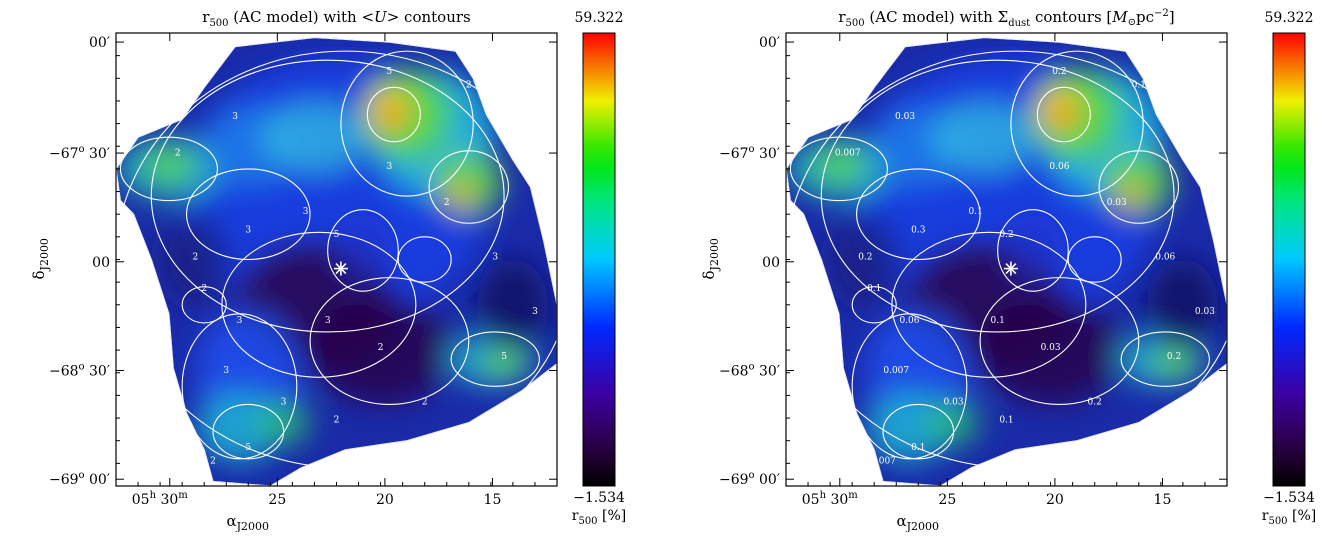 The image size is (1340, 536). What do you see at coordinates (830, 499) in the screenshot?
I see `x-tick-label: 05h 30m` at bounding box center [830, 499].